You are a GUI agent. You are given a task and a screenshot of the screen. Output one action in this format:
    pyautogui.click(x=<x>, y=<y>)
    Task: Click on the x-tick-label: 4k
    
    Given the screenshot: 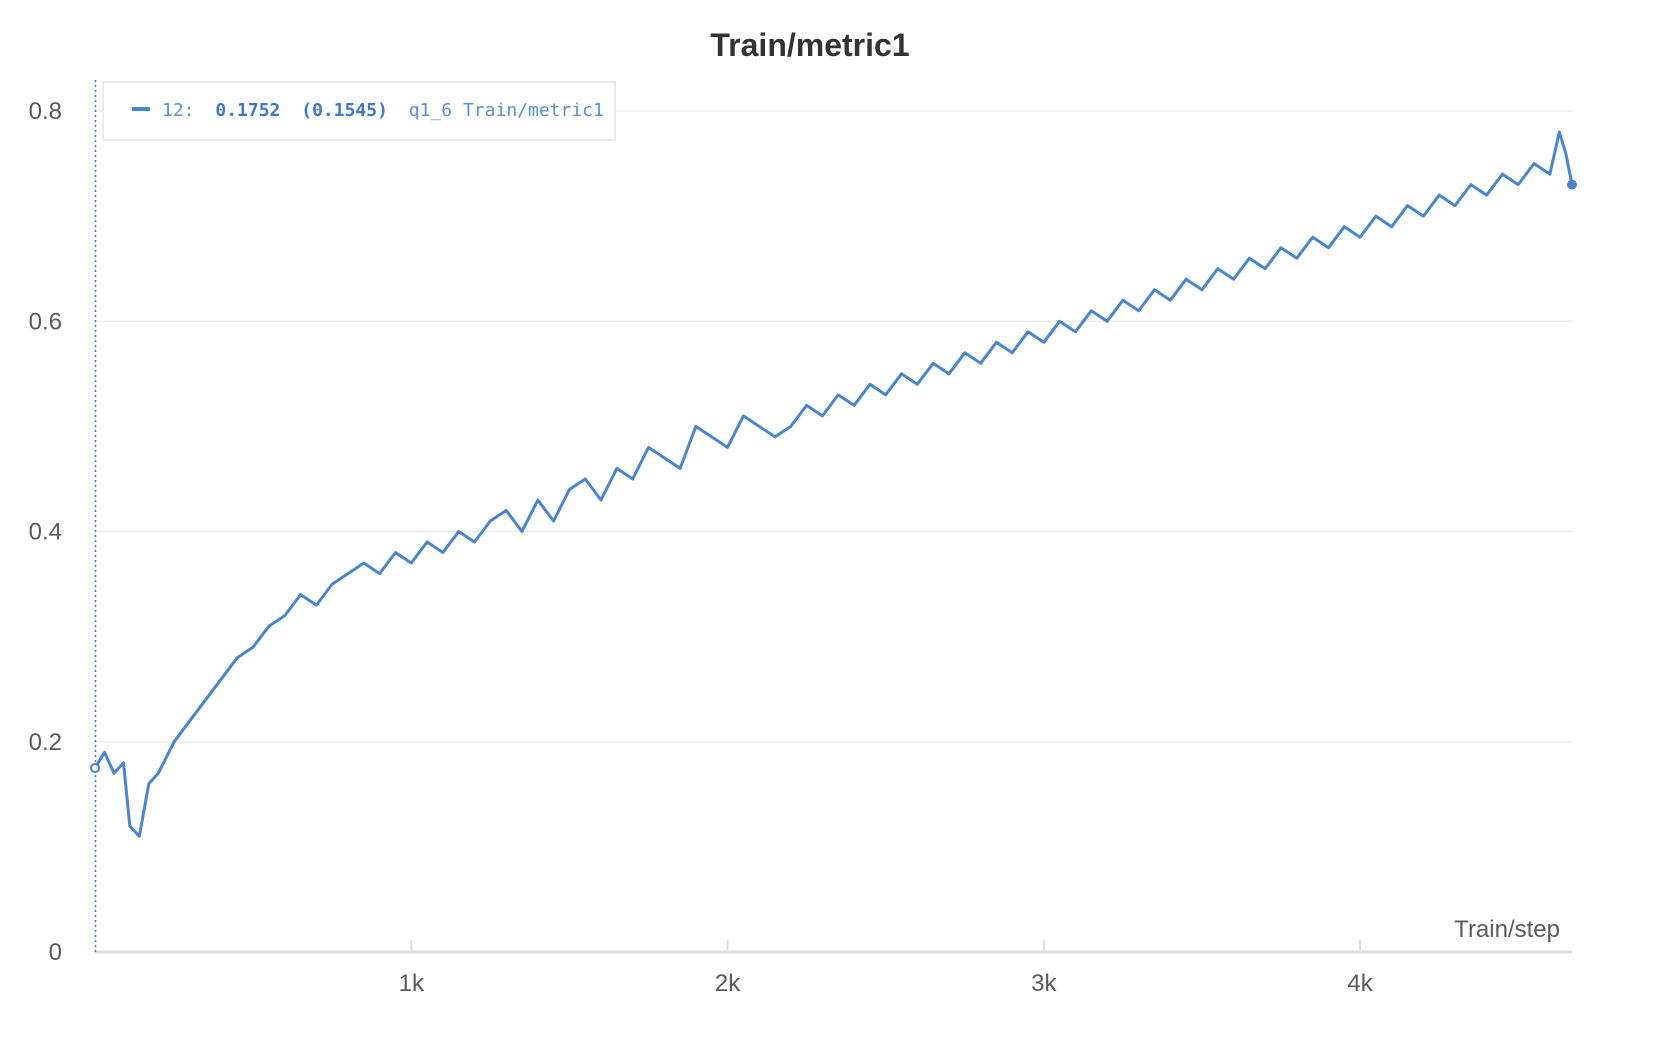 What is the action you would take?
    pyautogui.click(x=1360, y=983)
    